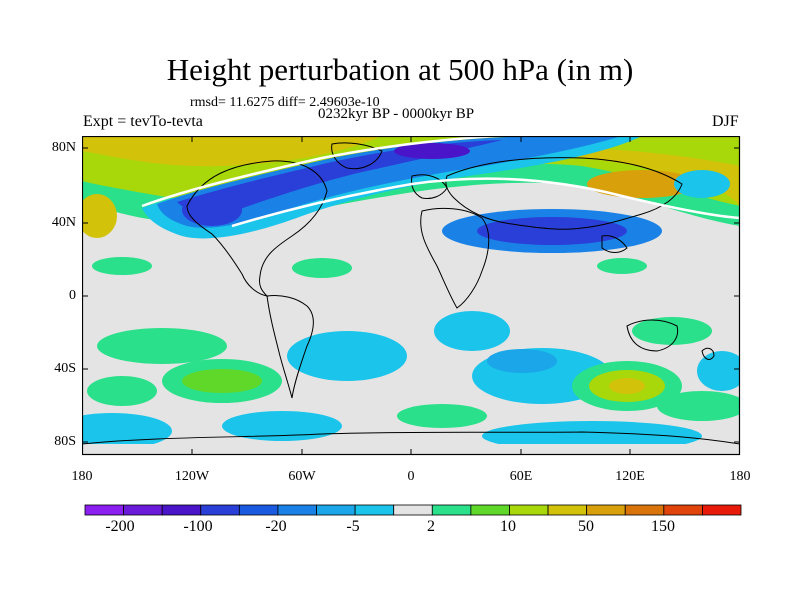 This screenshot has width=800, height=600. Describe the element at coordinates (82, 476) in the screenshot. I see `lon-label-180-left: 180` at that location.